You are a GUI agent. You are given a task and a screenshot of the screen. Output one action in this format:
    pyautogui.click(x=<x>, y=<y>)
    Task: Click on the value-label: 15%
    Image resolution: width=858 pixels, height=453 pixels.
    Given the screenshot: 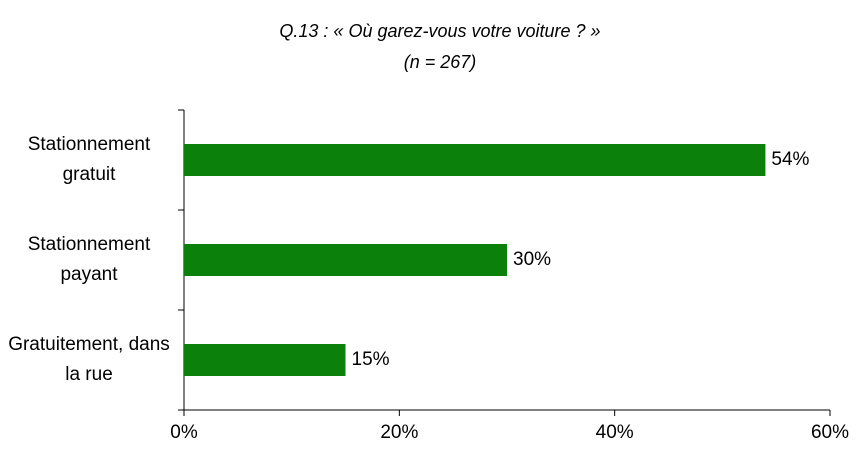 What is the action you would take?
    pyautogui.click(x=371, y=359)
    